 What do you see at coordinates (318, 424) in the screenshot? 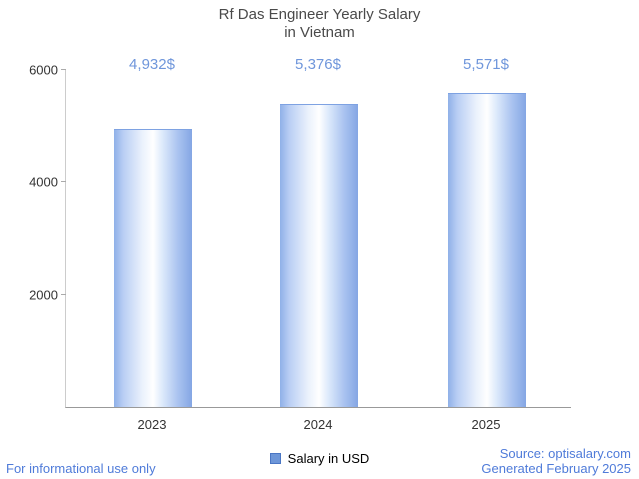
I see `x-tick-label-2024: 2024` at bounding box center [318, 424].